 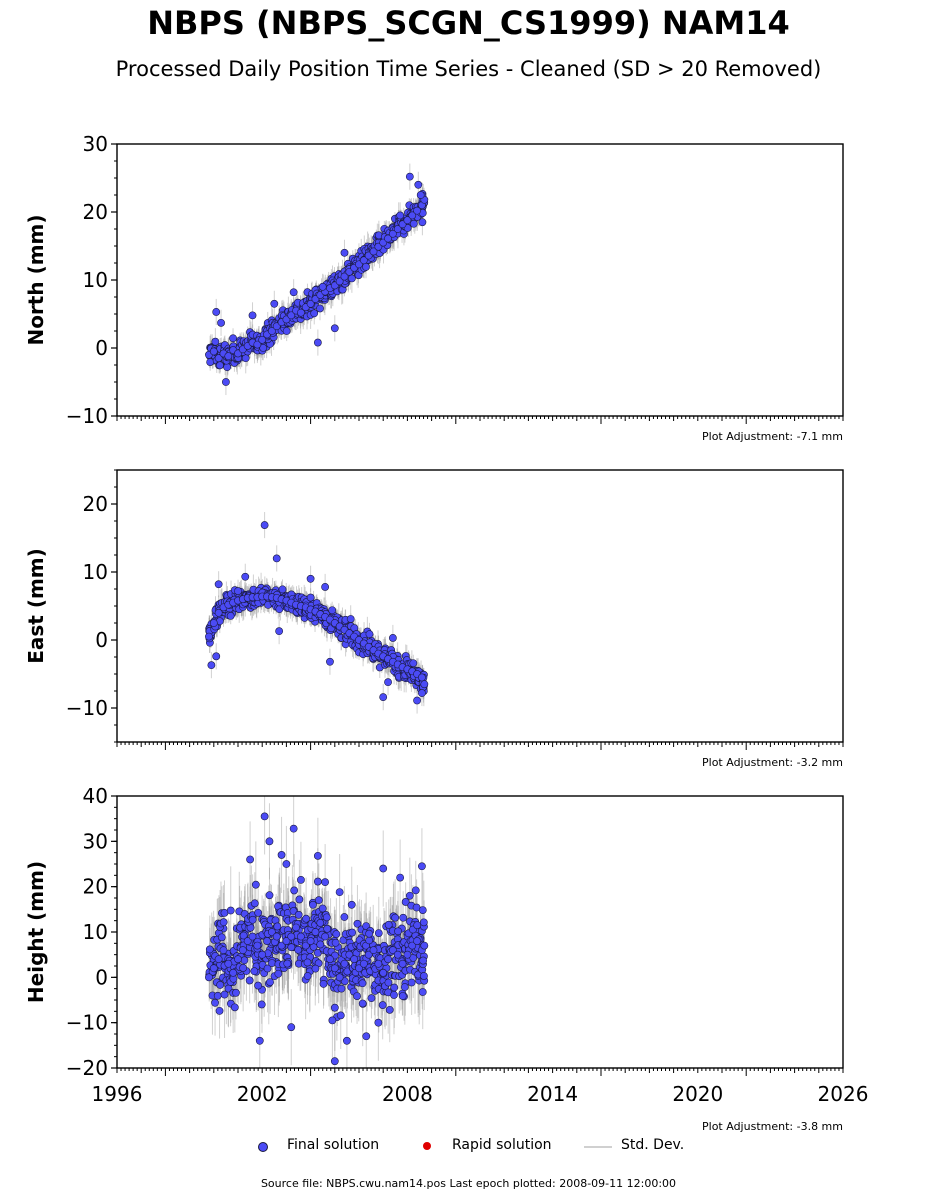 What do you see at coordinates (87, 1023) in the screenshot?
I see `y-tick-label: −10` at bounding box center [87, 1023].